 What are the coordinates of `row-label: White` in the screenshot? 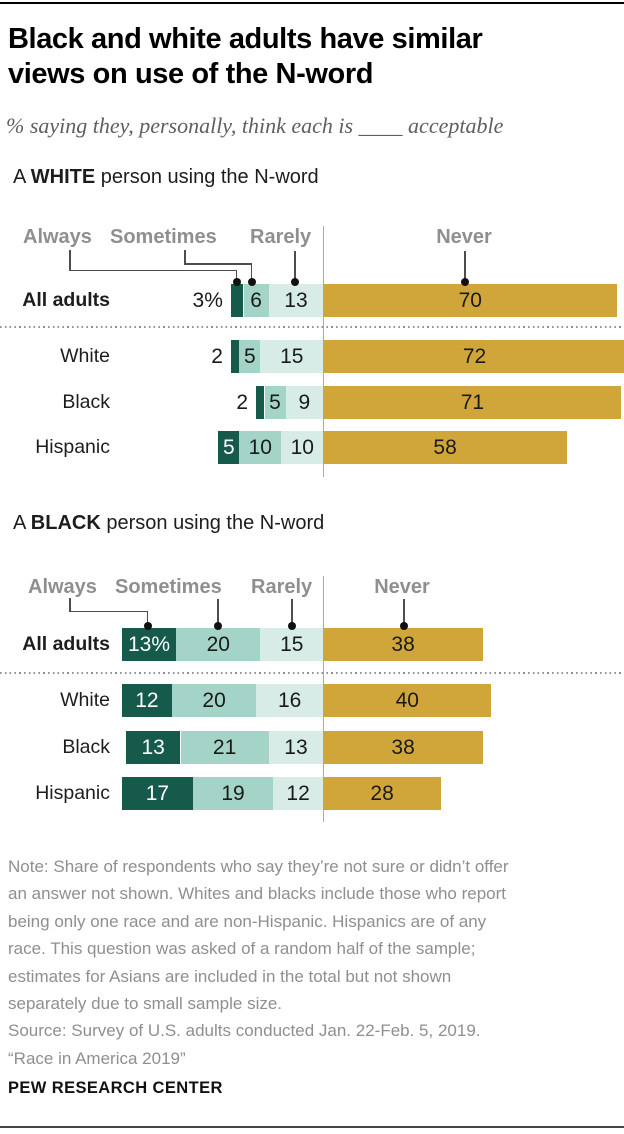 It's located at (85, 356).